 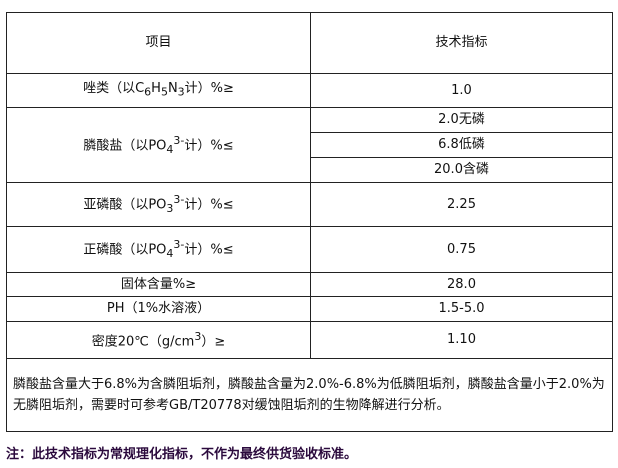 I want to click on value-phosphate-low: 6.8低磷, so click(x=461, y=145).